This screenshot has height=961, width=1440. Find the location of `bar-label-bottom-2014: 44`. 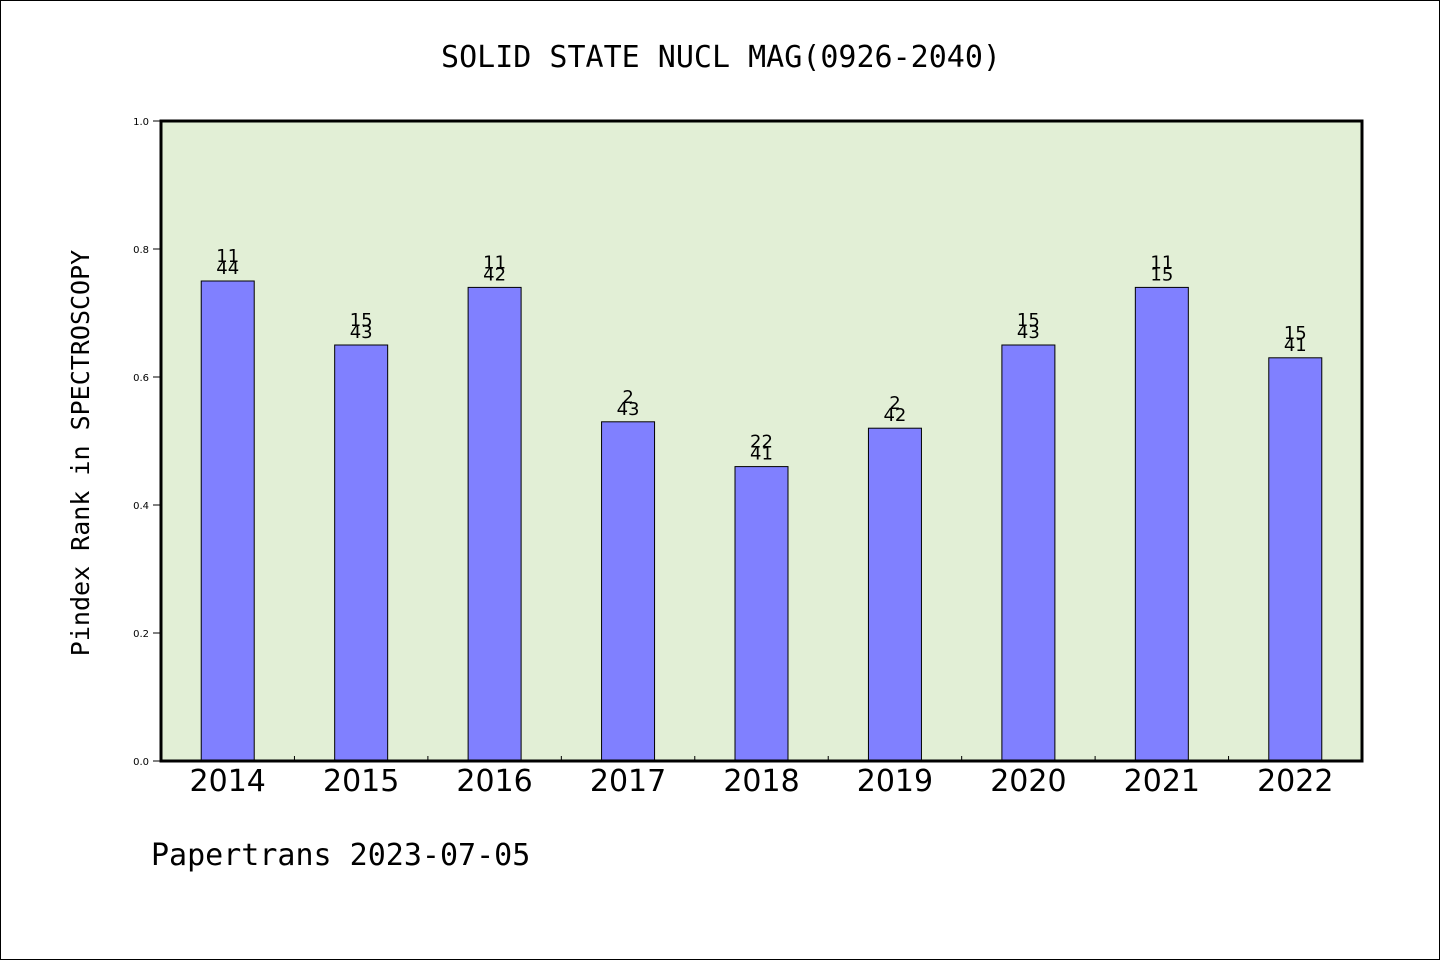

bar-label-bottom-2014: 44 is located at coordinates (227, 268).